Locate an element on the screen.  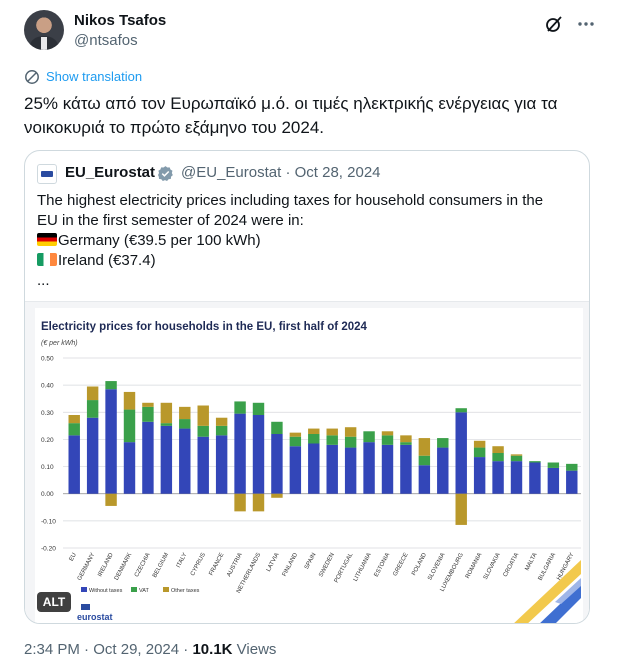
more-options-icon is located at coordinates (586, 24).